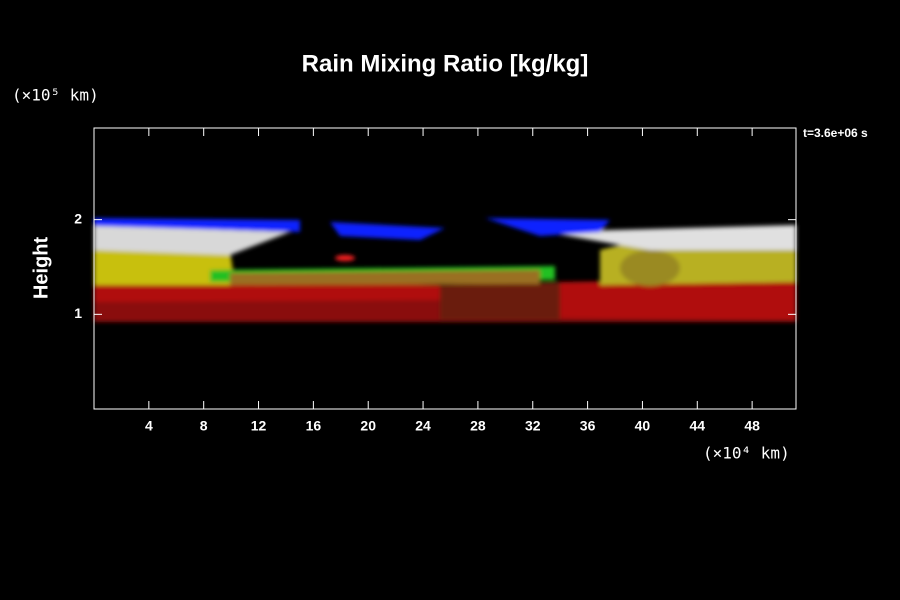  I want to click on field, so click(445, 270).